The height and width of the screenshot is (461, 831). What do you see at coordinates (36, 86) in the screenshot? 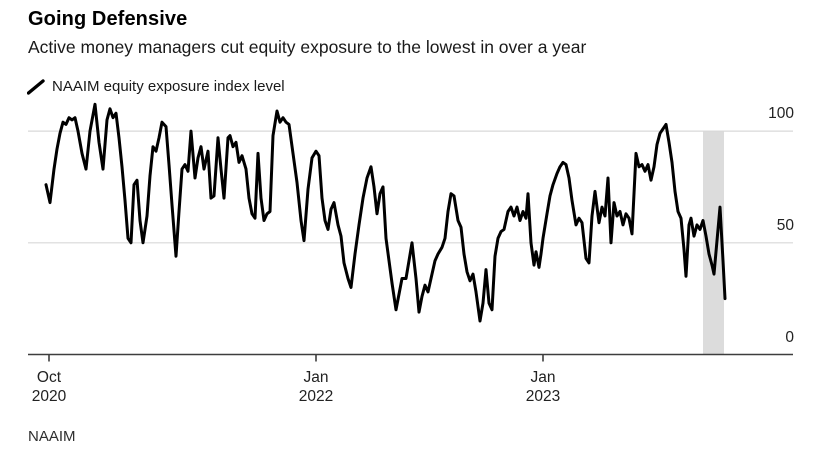
I see `line-series-icon` at bounding box center [36, 86].